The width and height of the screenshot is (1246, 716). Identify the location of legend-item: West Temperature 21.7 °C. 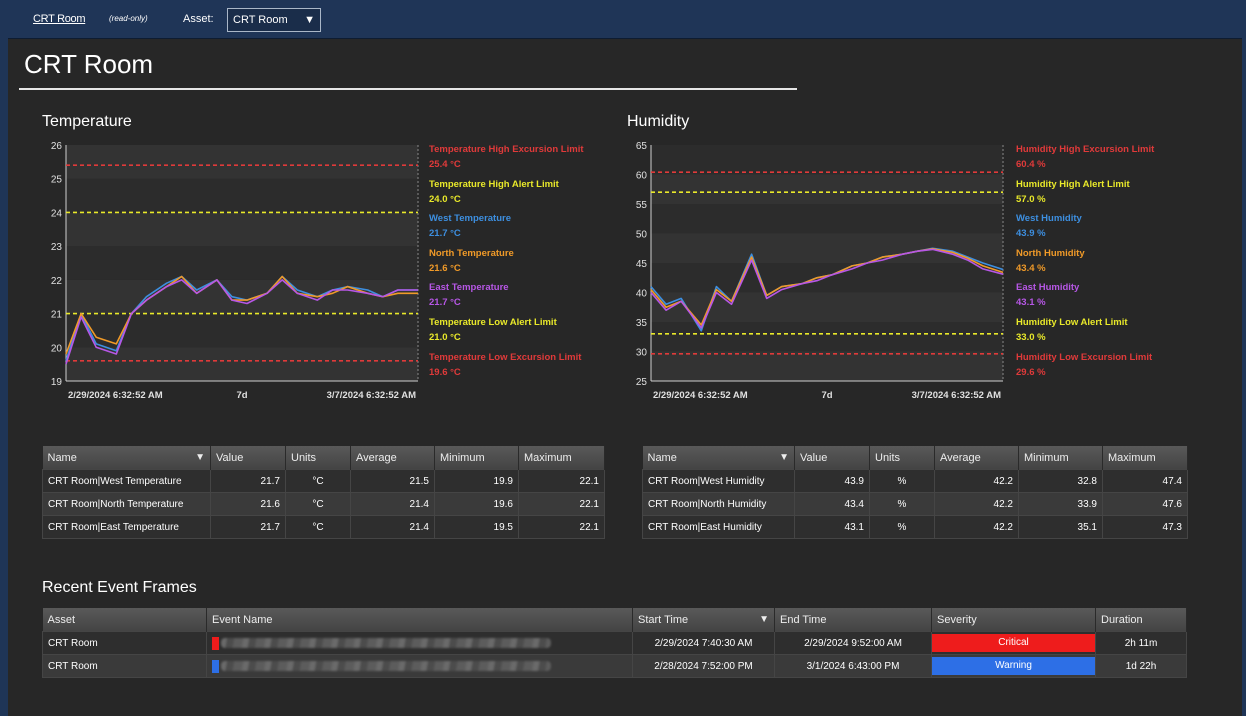
(519, 228).